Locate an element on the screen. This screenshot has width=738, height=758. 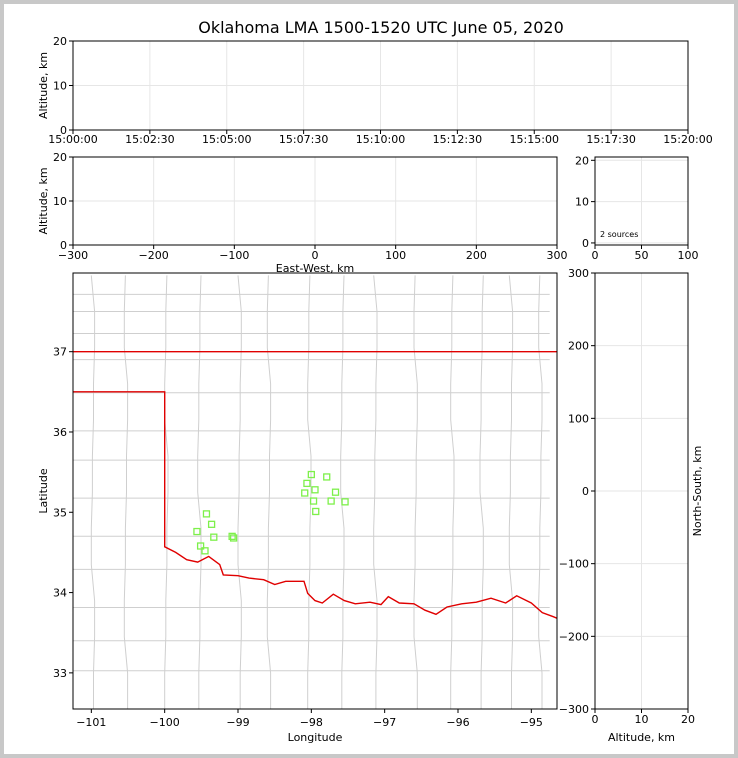
x-tick-label: 15:02:30 is located at coordinates (149, 139).